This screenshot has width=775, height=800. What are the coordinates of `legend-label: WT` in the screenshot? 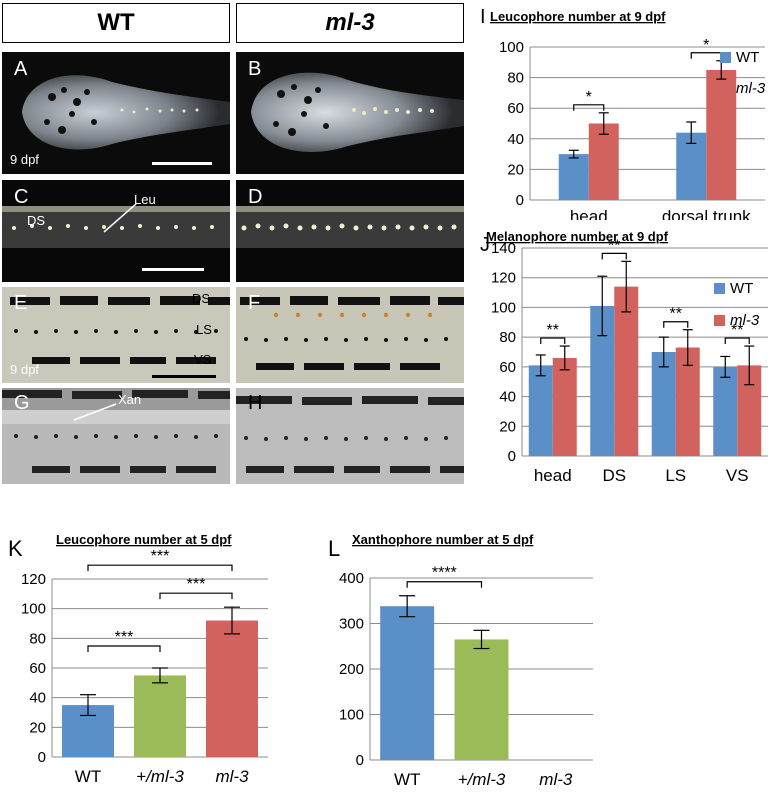 It's located at (741, 288).